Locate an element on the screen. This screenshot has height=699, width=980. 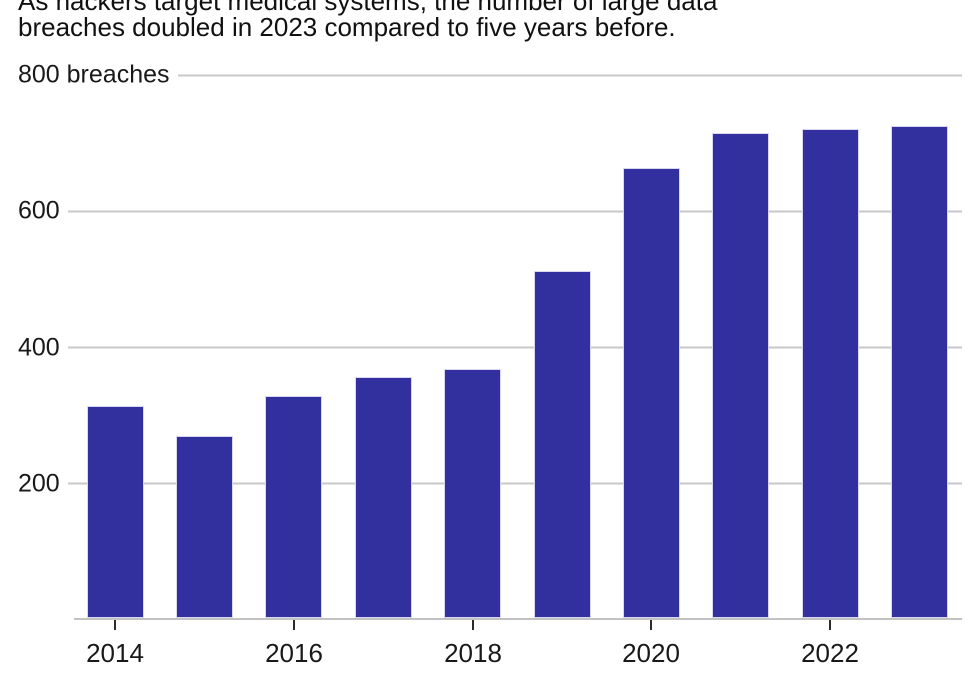
bar-2021 is located at coordinates (740, 375).